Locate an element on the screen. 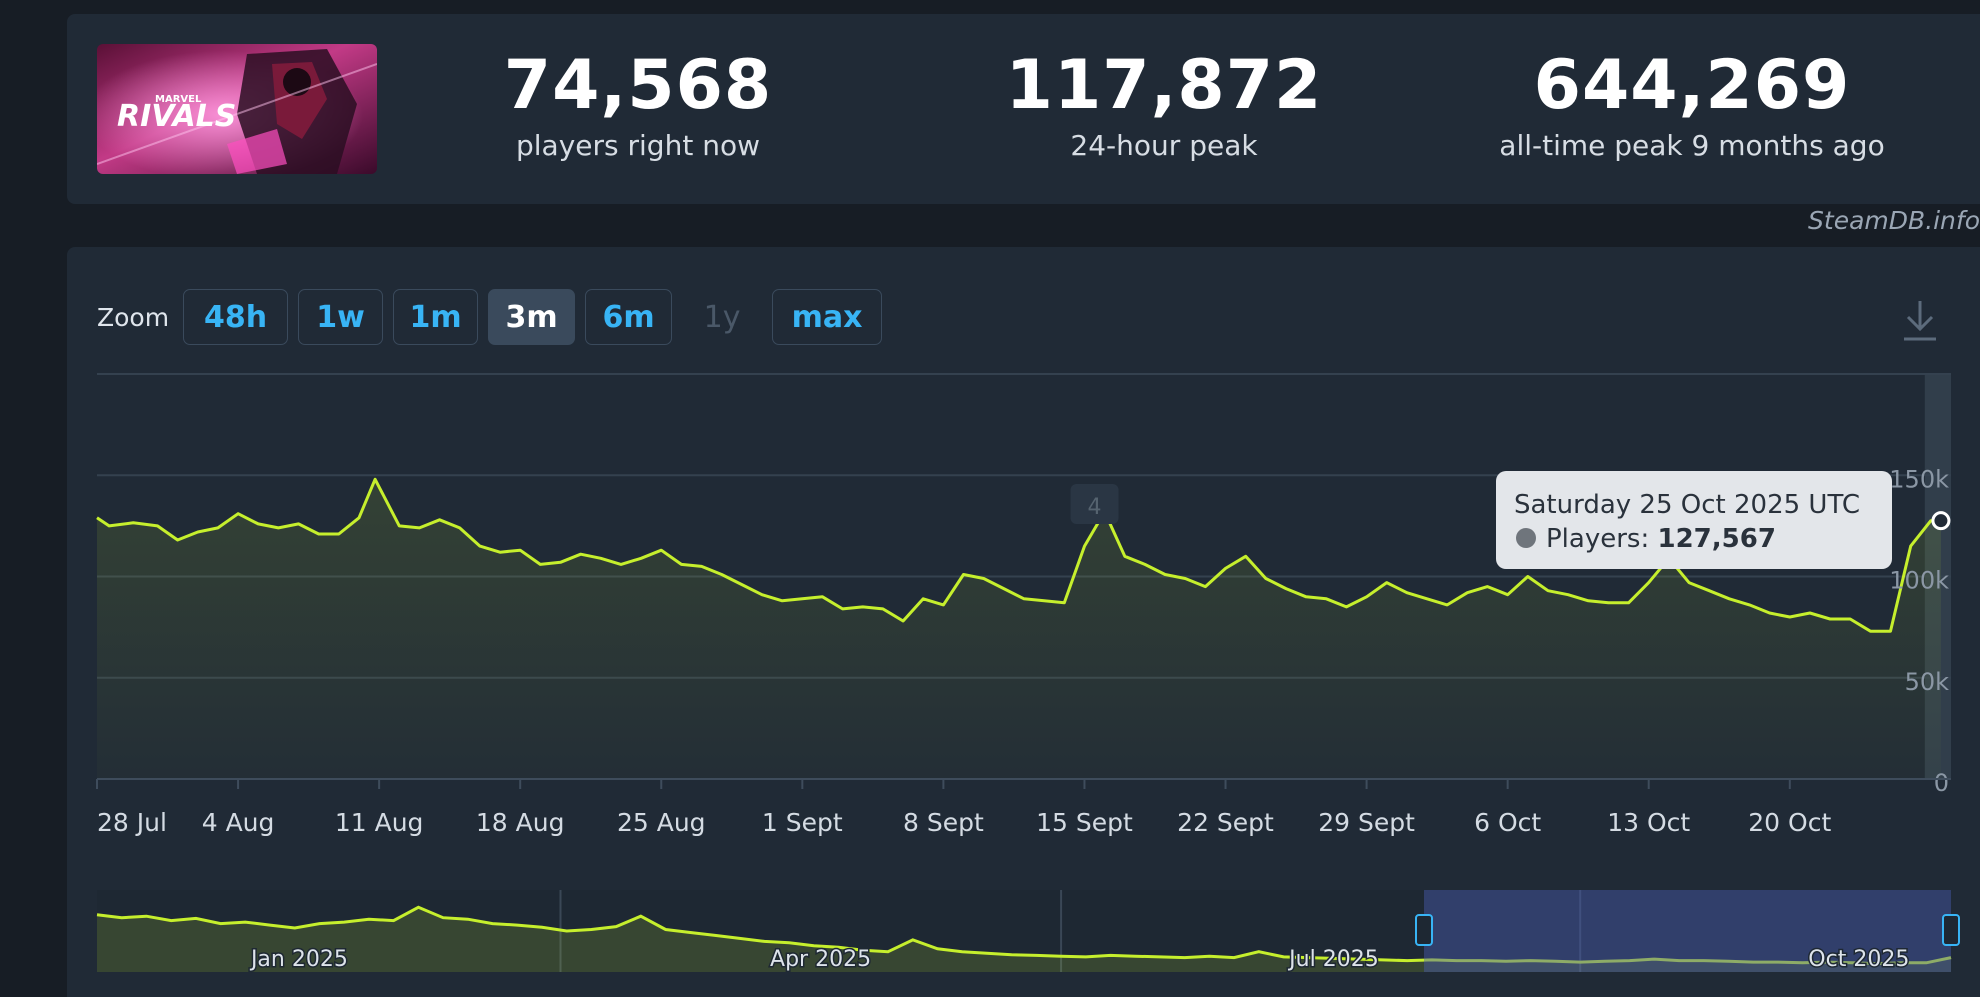 The width and height of the screenshot is (1980, 997). current-players-value: 74,568 is located at coordinates (638, 85).